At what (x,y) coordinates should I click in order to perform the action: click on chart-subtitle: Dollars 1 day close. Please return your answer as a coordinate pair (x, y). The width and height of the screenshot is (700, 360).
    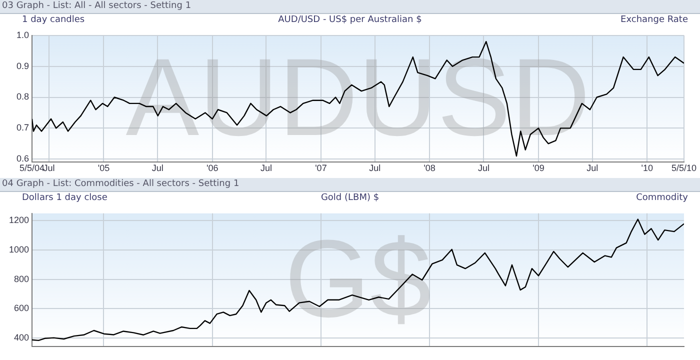
    Looking at the image, I should click on (65, 198).